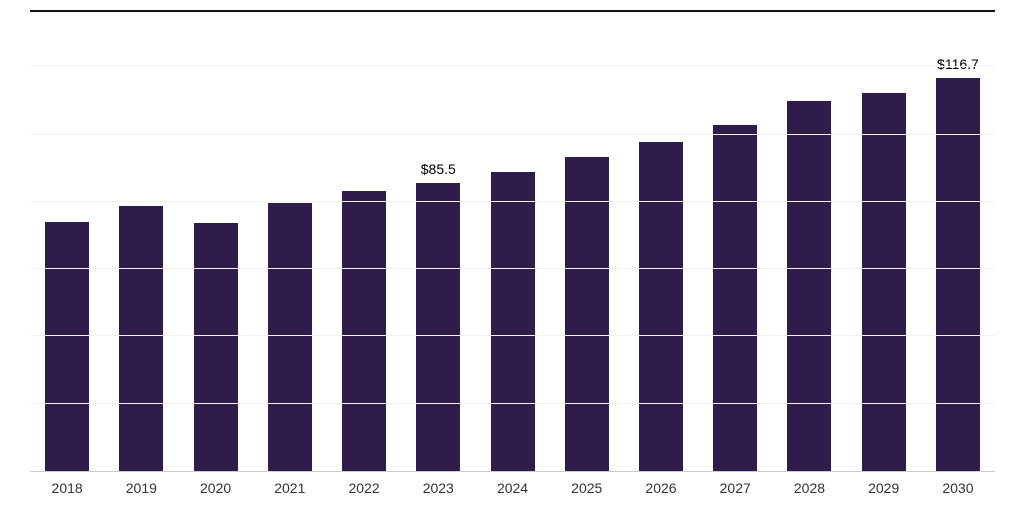 The width and height of the screenshot is (1024, 512). What do you see at coordinates (809, 488) in the screenshot?
I see `x-tick-2028: 2028` at bounding box center [809, 488].